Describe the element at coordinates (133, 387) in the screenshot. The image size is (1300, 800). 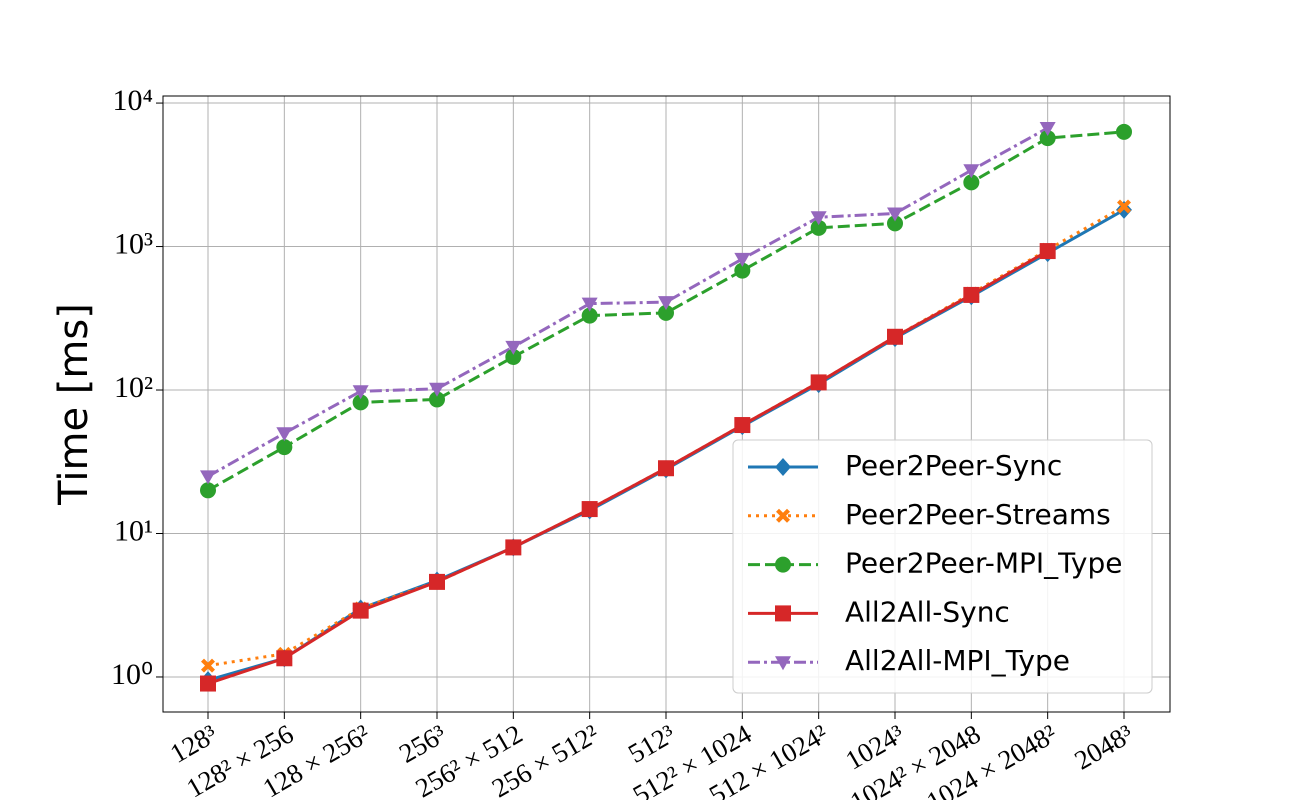
I see `y-tick-label: 10²` at that location.